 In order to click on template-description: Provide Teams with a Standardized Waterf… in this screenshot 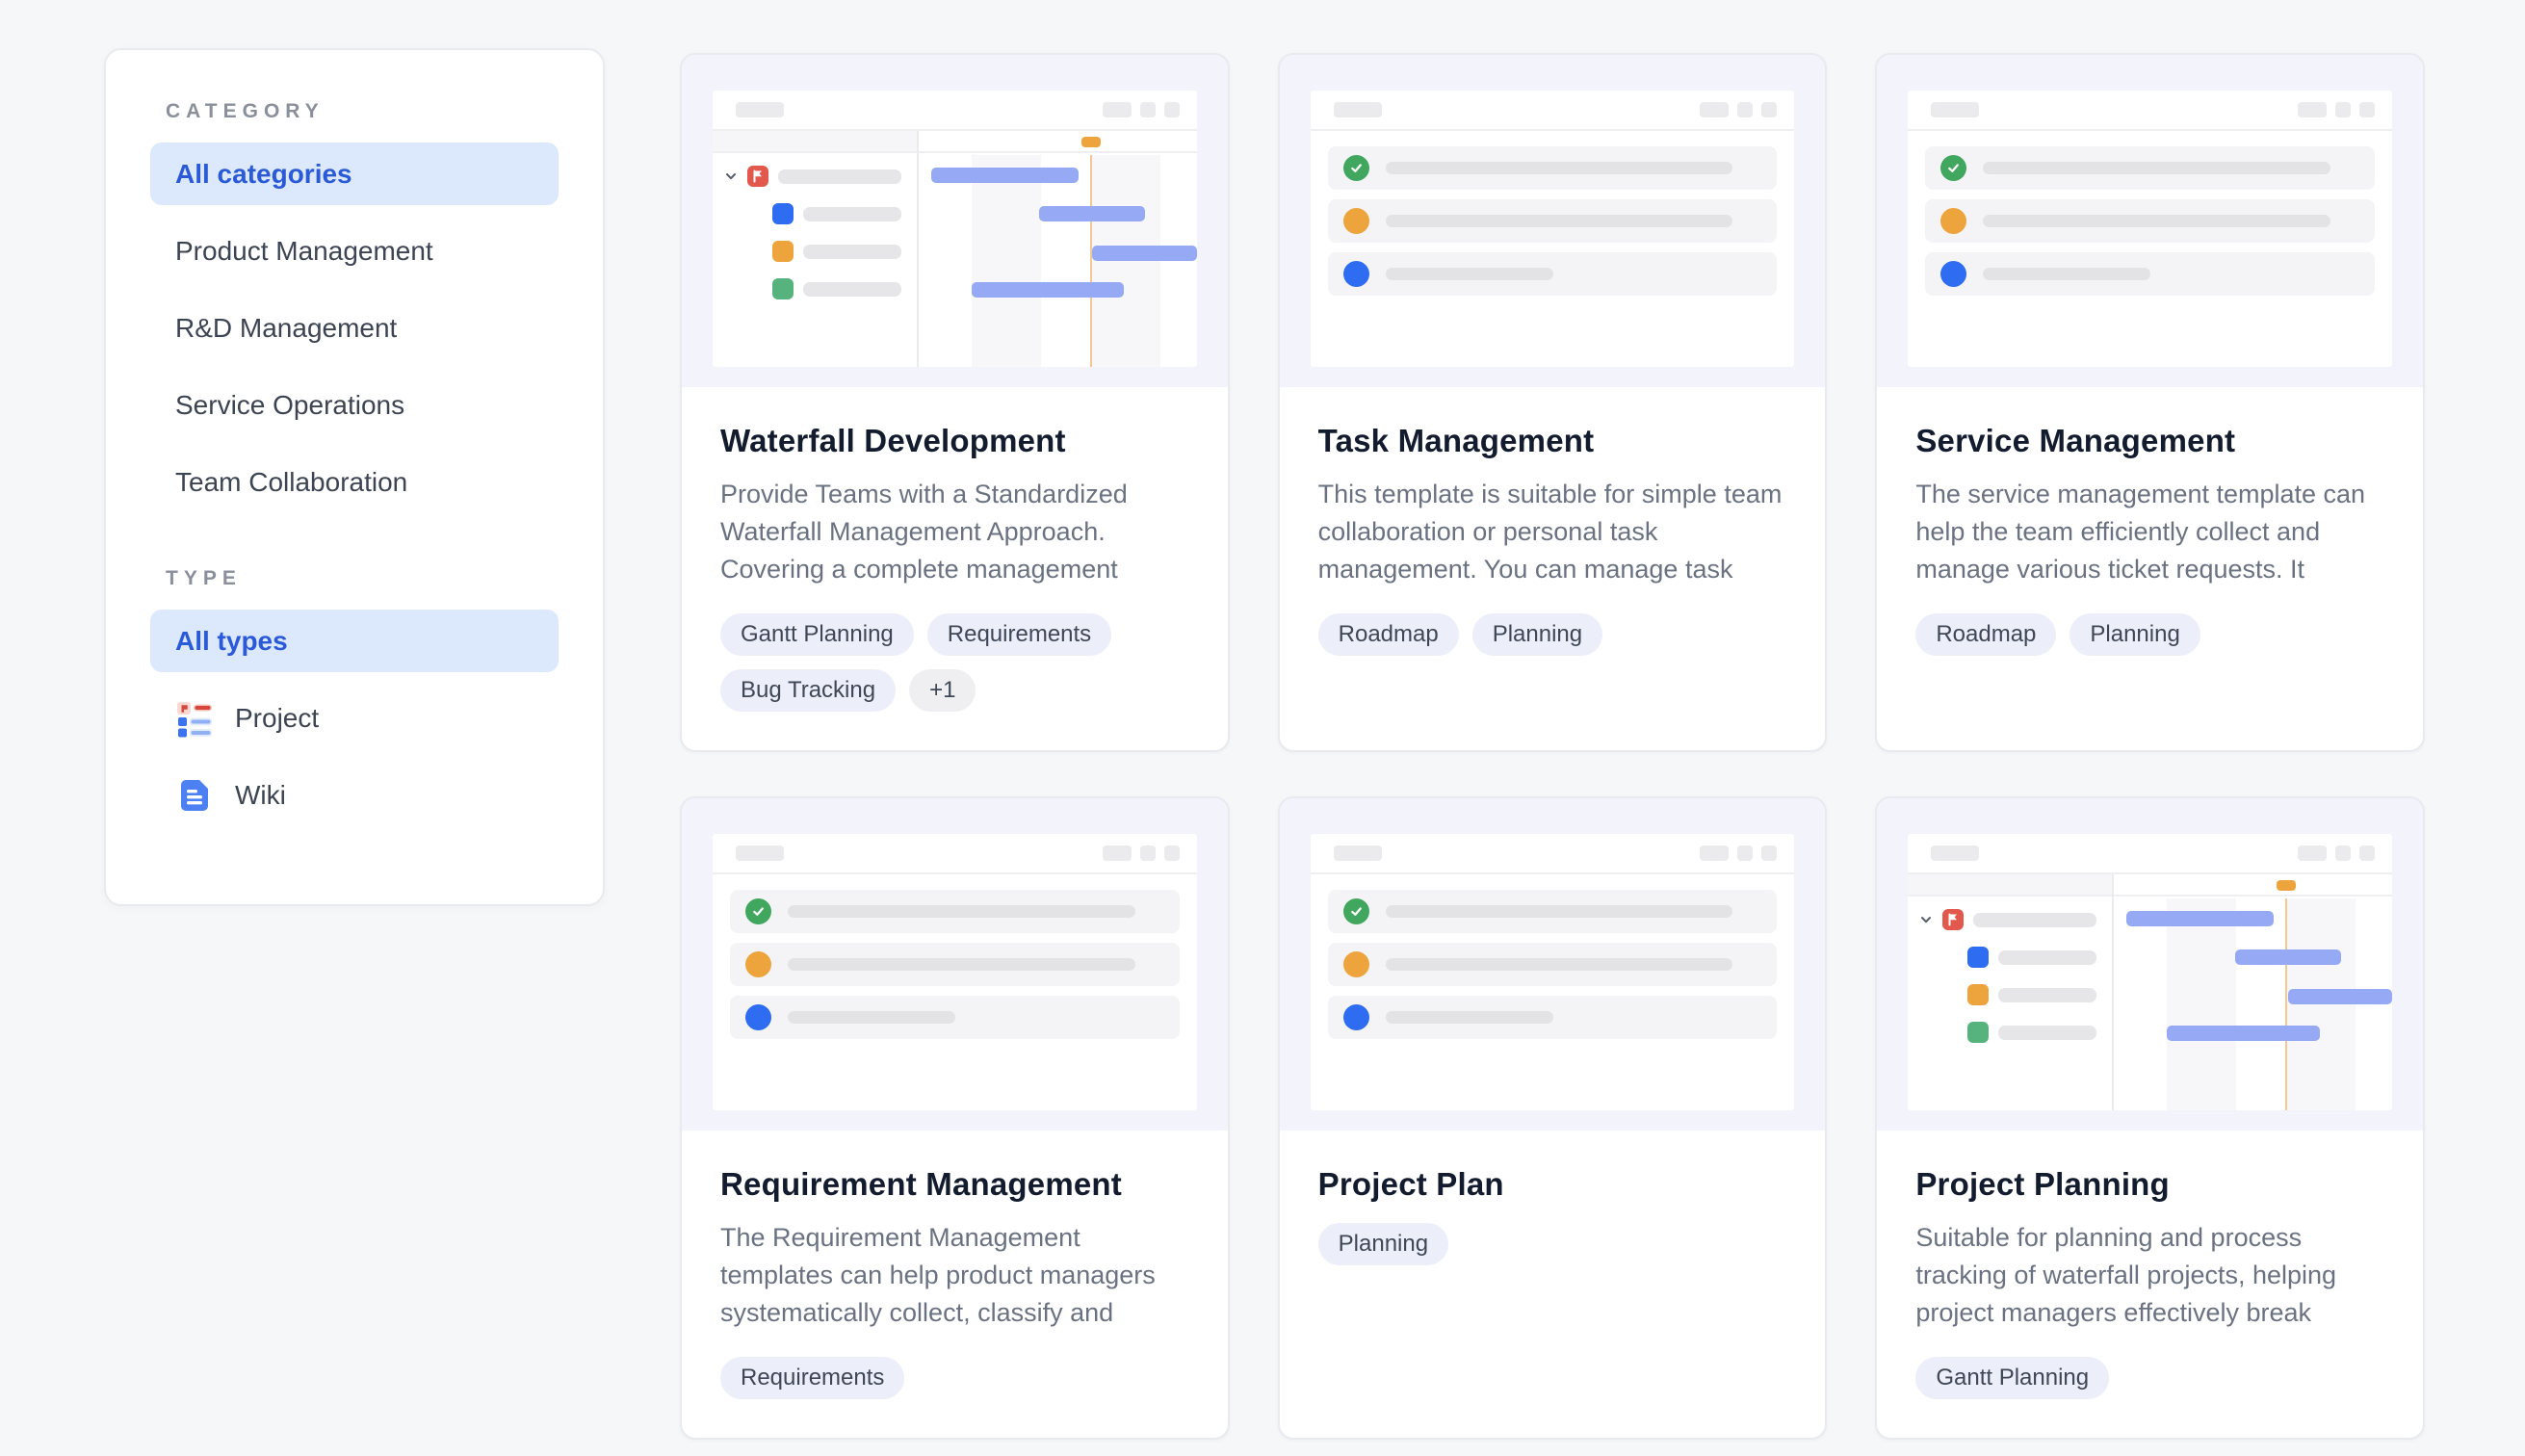, I will do `click(924, 532)`.